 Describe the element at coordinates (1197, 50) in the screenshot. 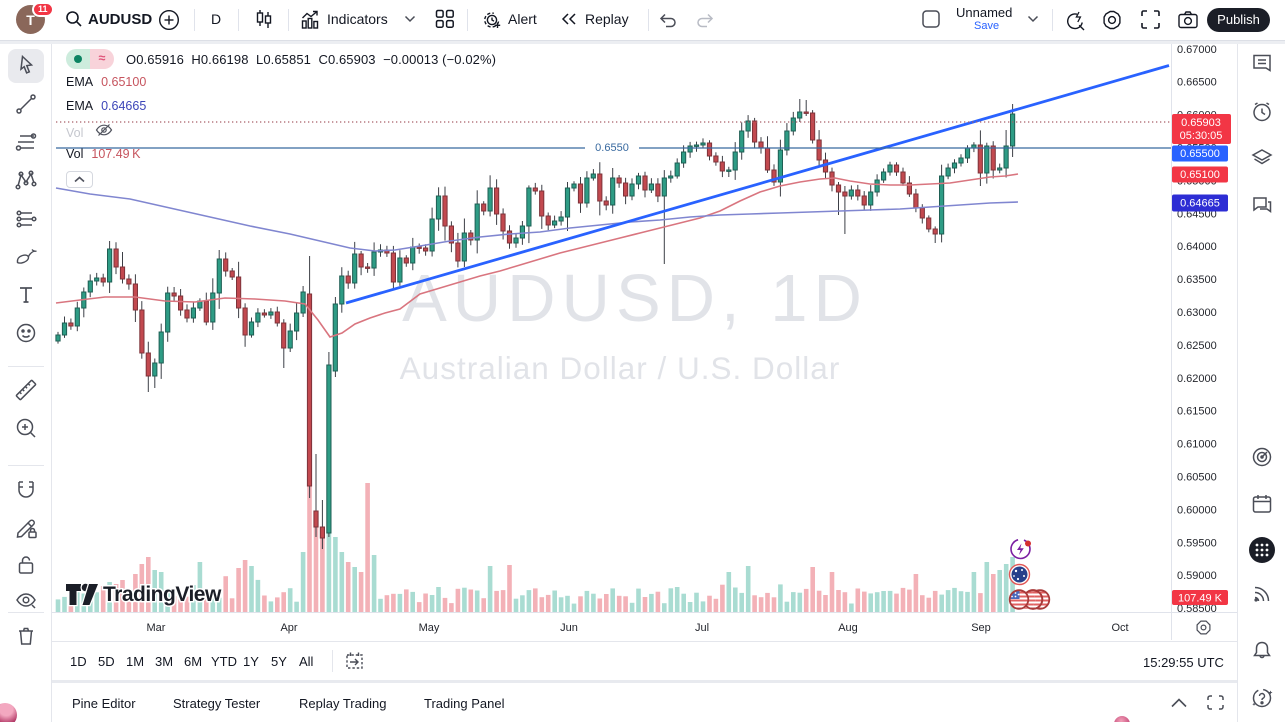

I see `svg-text: 0.67000` at that location.